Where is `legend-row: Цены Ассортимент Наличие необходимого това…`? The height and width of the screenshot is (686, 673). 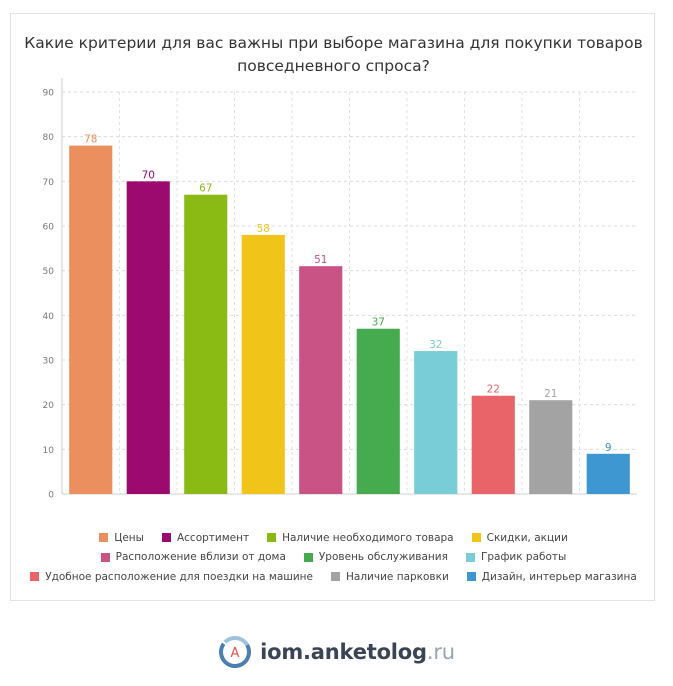 legend-row: Цены Ассортимент Наличие необходимого това… is located at coordinates (333, 538).